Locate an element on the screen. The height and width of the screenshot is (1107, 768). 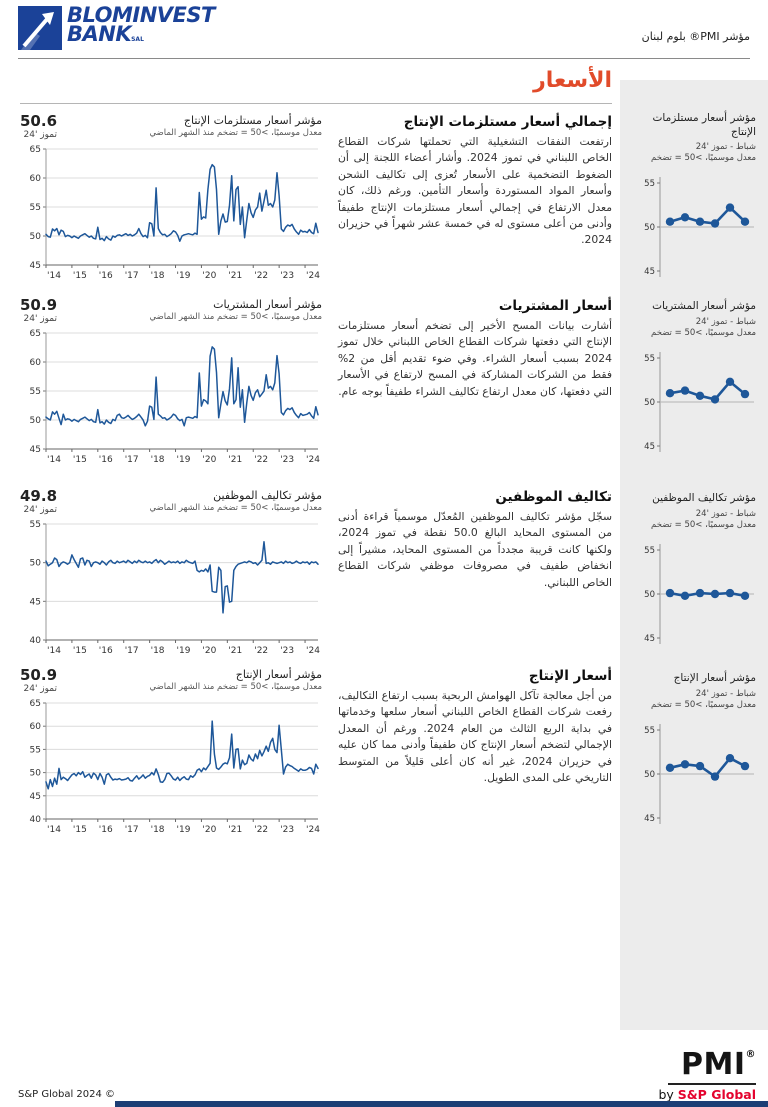
chart-title: مؤشر أسعار الإنتاج is located at coordinates (278, 674).